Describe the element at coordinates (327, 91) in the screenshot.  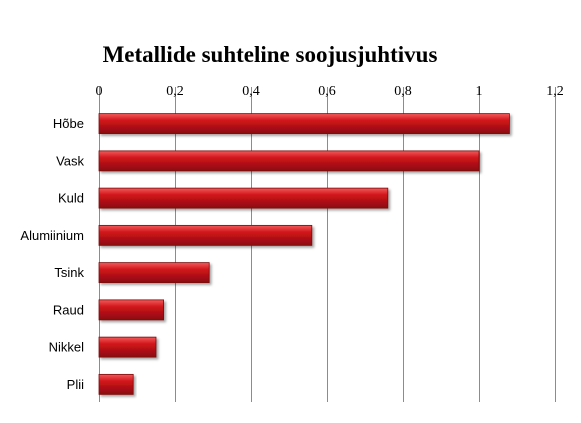
I see `x-tick-label: 0,6` at that location.